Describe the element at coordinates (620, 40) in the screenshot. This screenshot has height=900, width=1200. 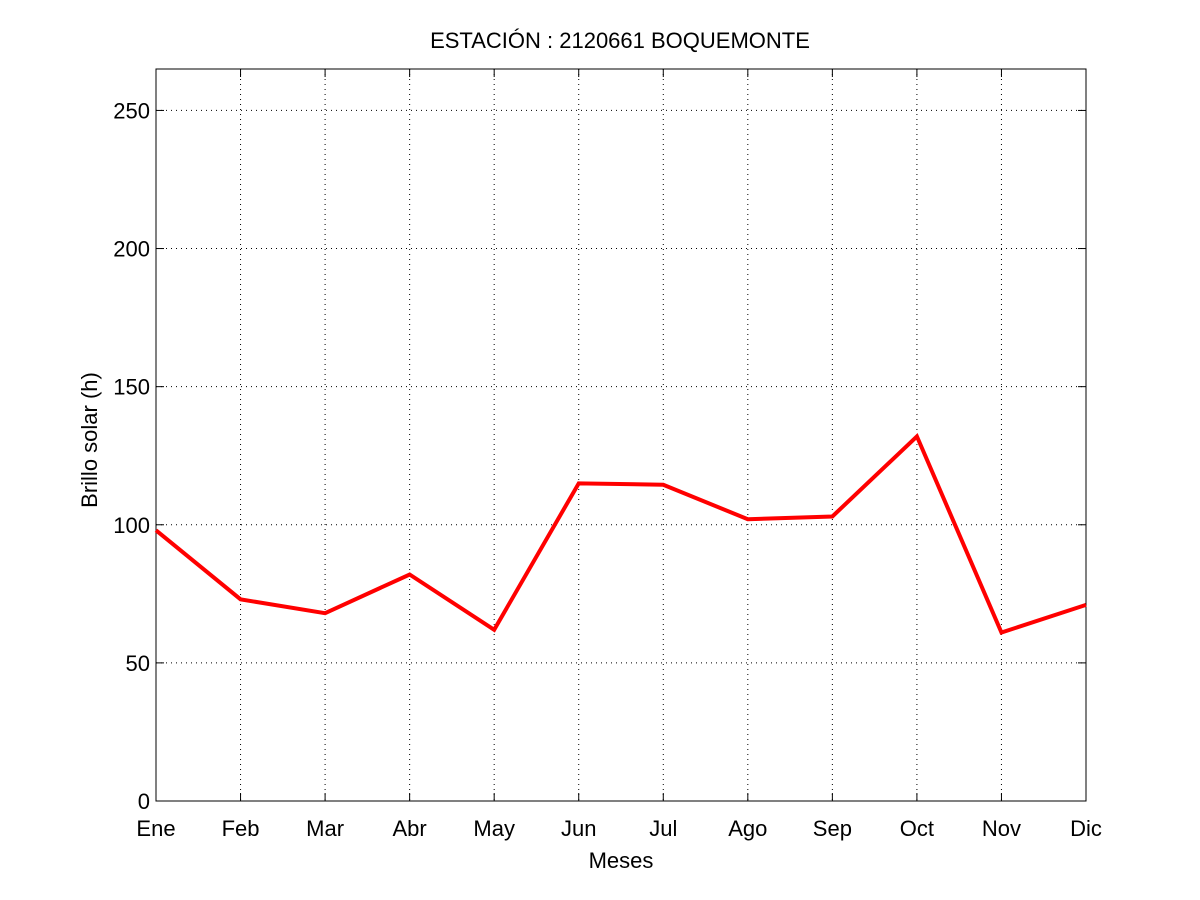
I see `chart-title: ESTACIÓN : 2120661 BOQUEMONTE` at that location.